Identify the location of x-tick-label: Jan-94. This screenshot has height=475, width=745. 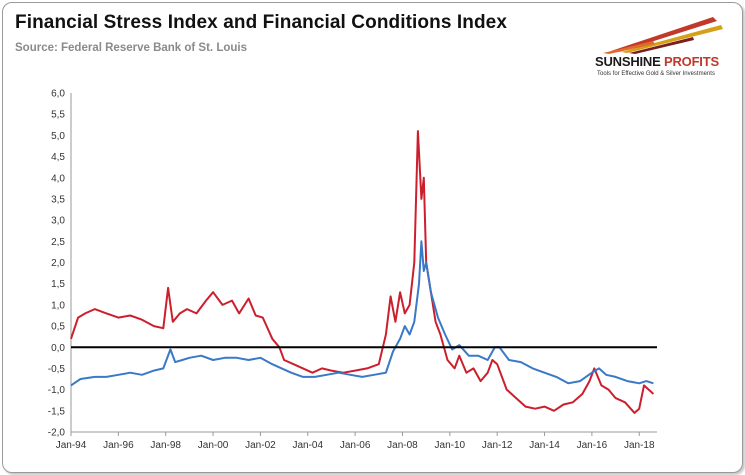
(71, 445).